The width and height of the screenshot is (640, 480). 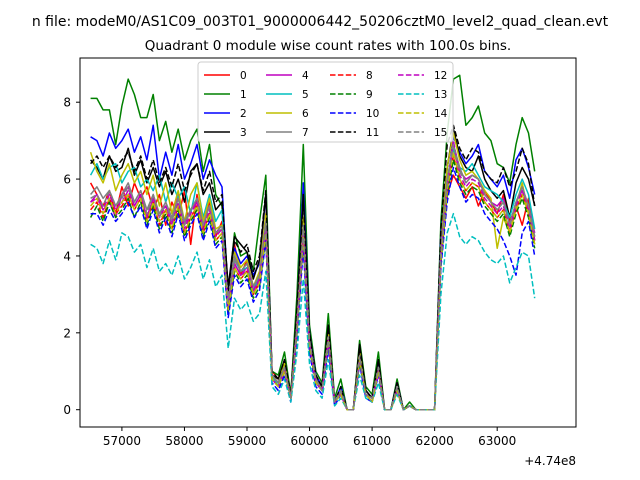 What do you see at coordinates (67, 410) in the screenshot?
I see `y-tick-label: 0` at bounding box center [67, 410].